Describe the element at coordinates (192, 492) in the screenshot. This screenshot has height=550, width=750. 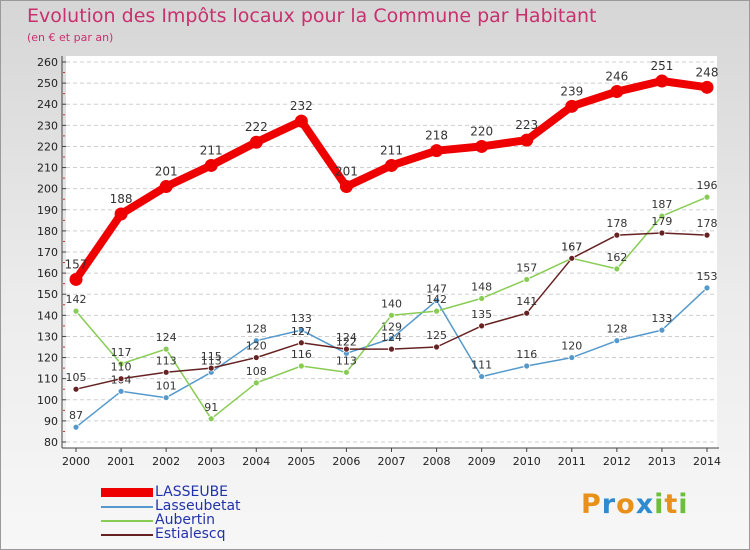
I see `legend-label: LASSEUBE` at that location.